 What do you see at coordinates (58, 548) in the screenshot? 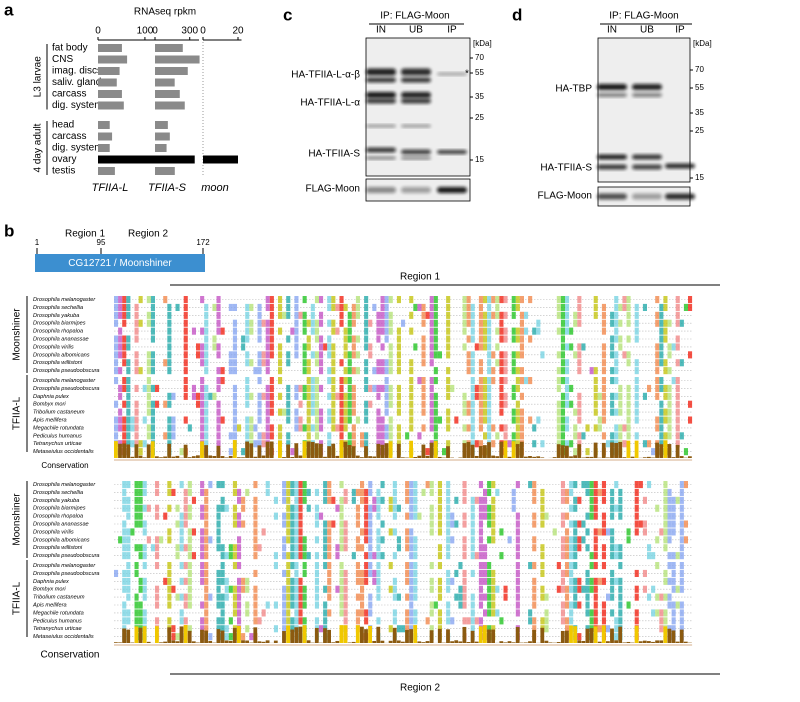
I see `species-label: Drosophila willistoni` at bounding box center [58, 548].